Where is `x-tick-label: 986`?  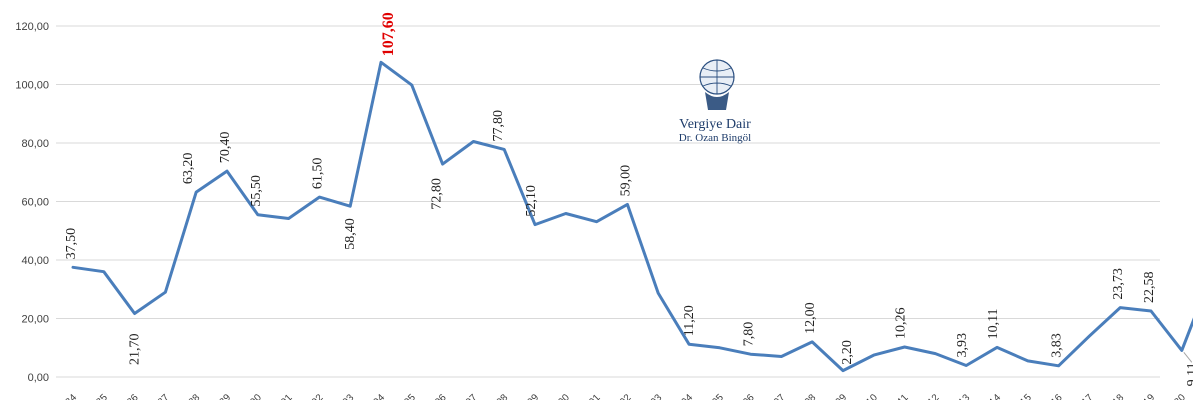
x-tick-label: 986 is located at coordinates (131, 396).